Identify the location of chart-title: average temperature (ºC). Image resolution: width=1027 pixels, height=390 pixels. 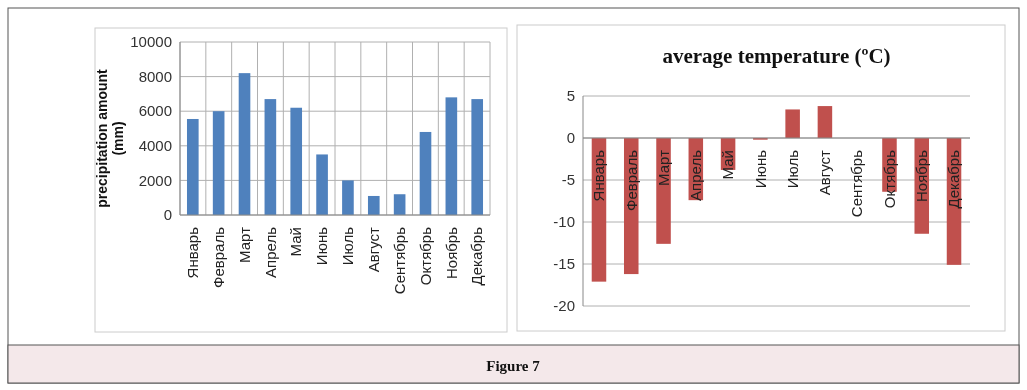
(776, 56).